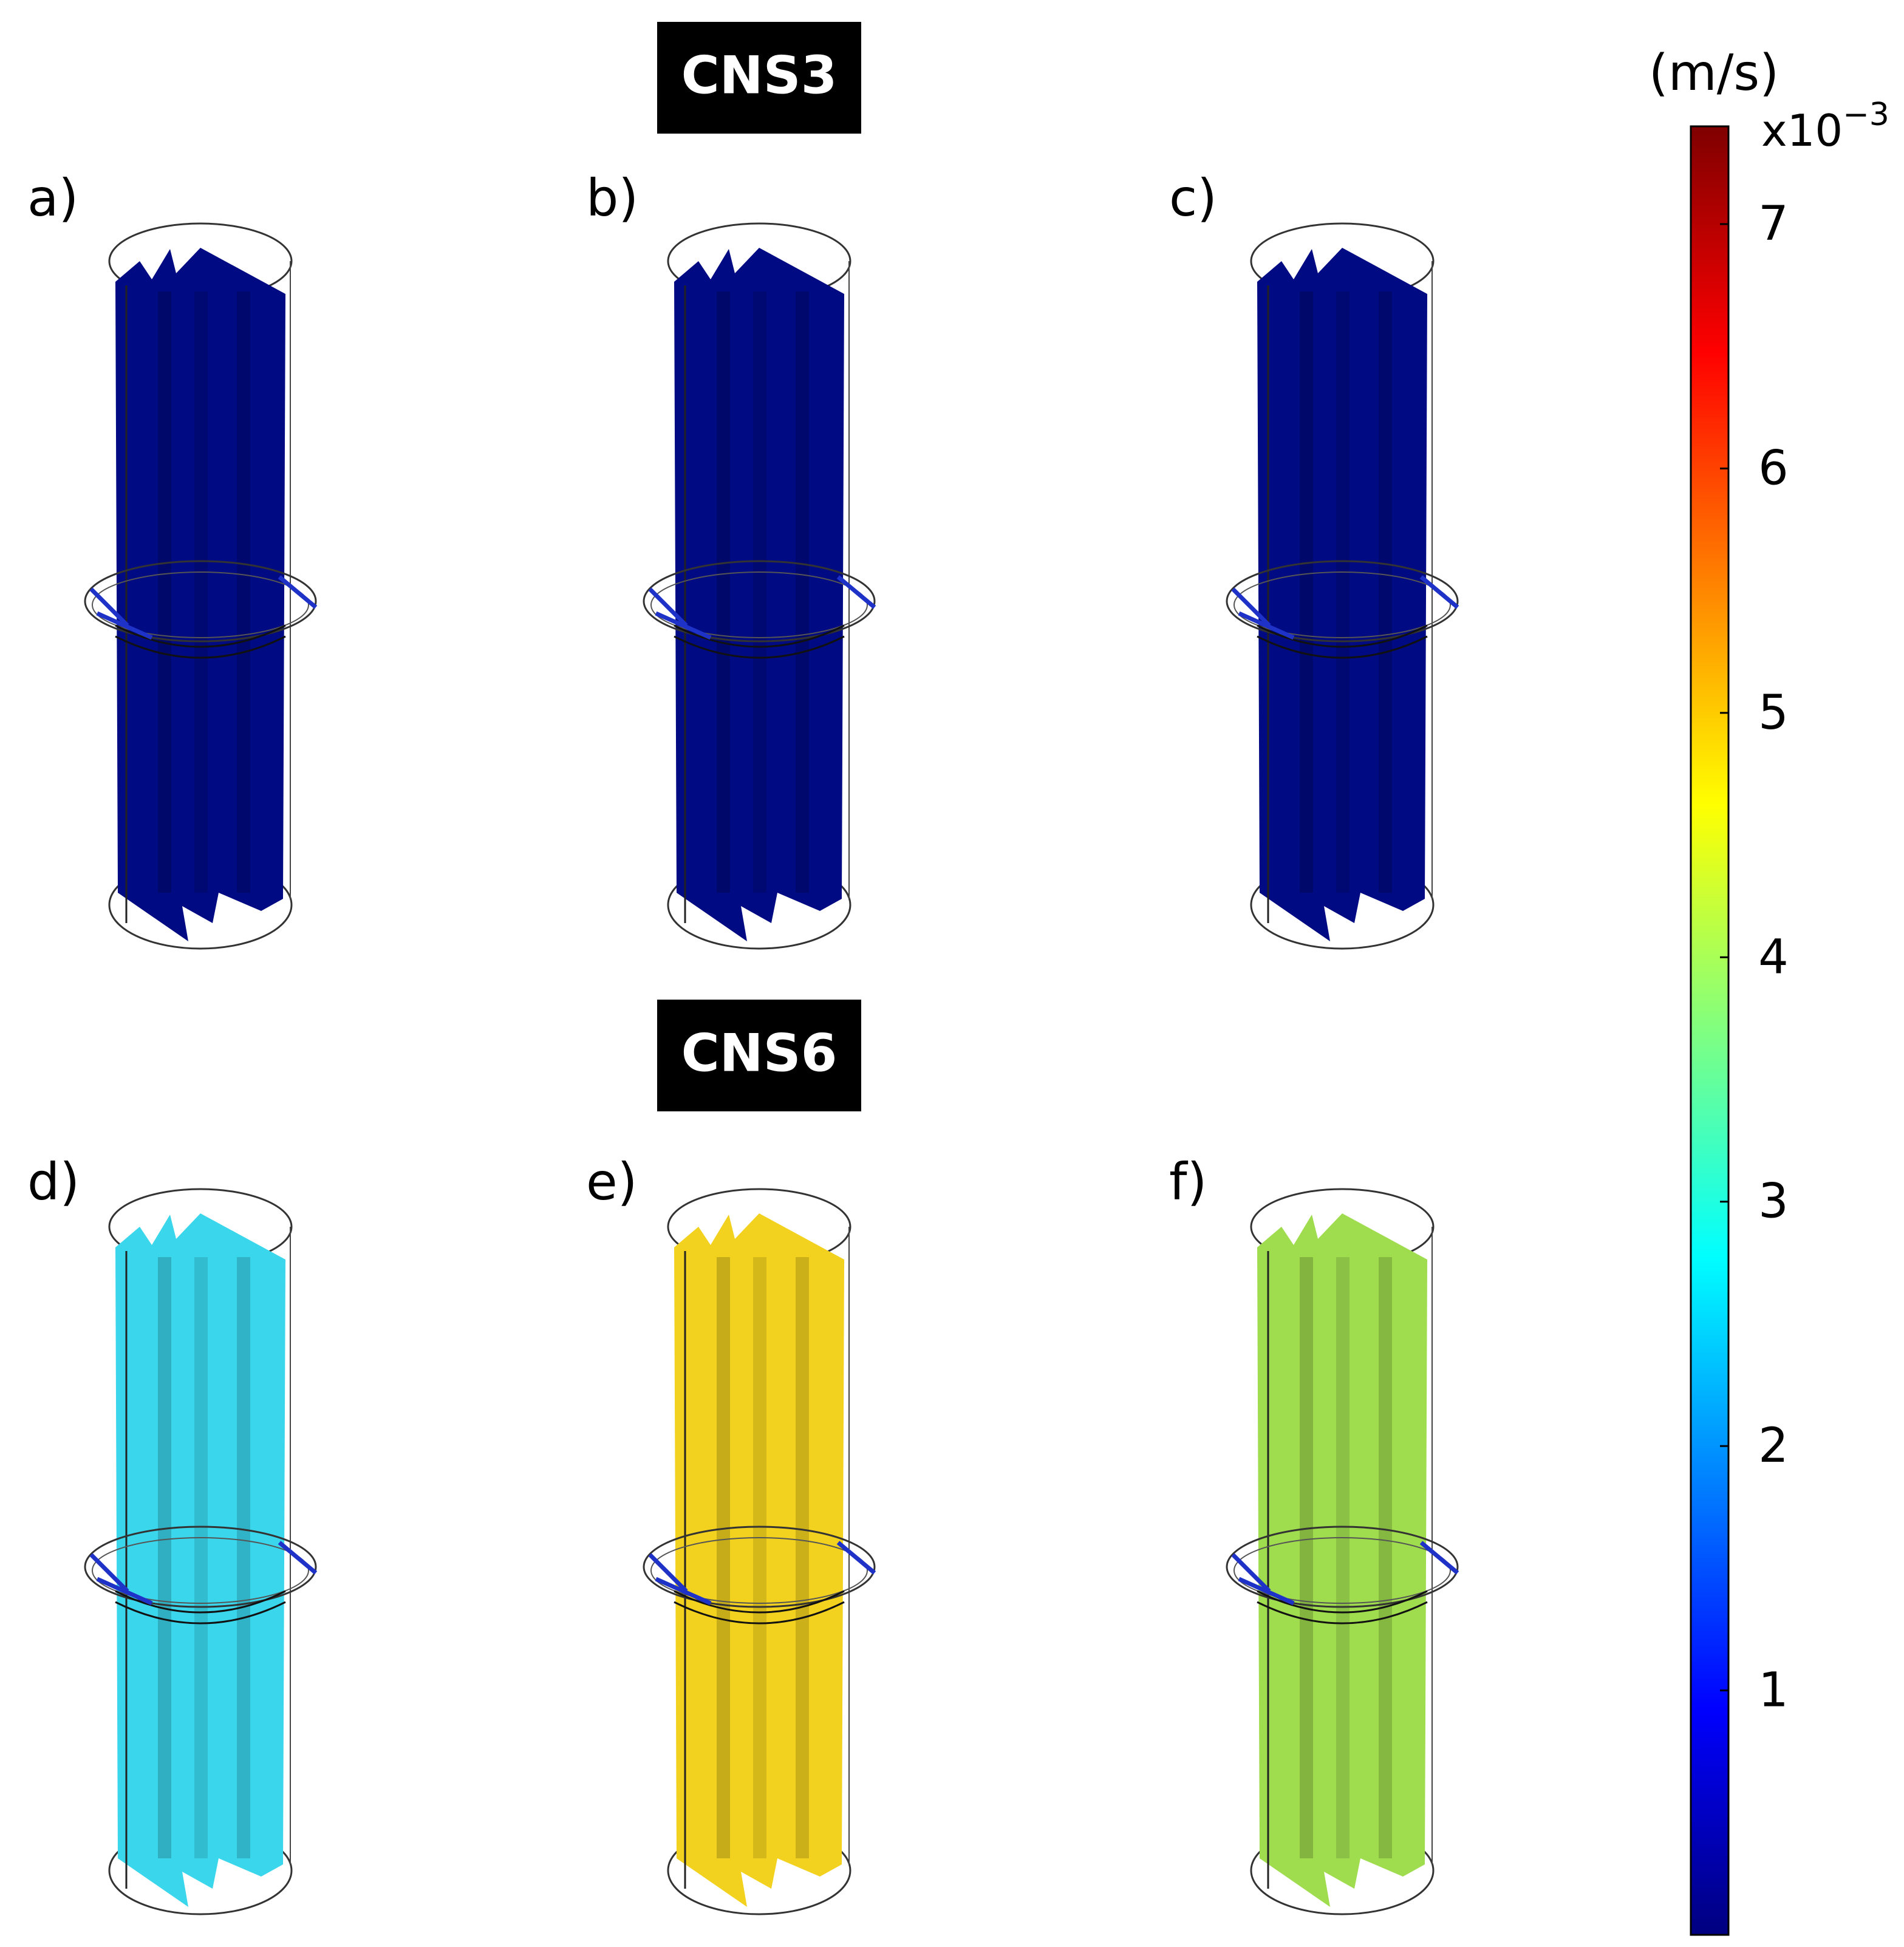  What do you see at coordinates (52, 198) in the screenshot?
I see `panel-label: a)` at bounding box center [52, 198].